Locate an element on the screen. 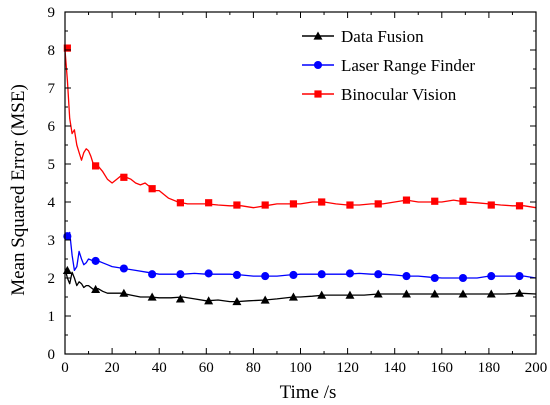 This screenshot has width=550, height=405. y-tick-label: 4 is located at coordinates (52, 203).